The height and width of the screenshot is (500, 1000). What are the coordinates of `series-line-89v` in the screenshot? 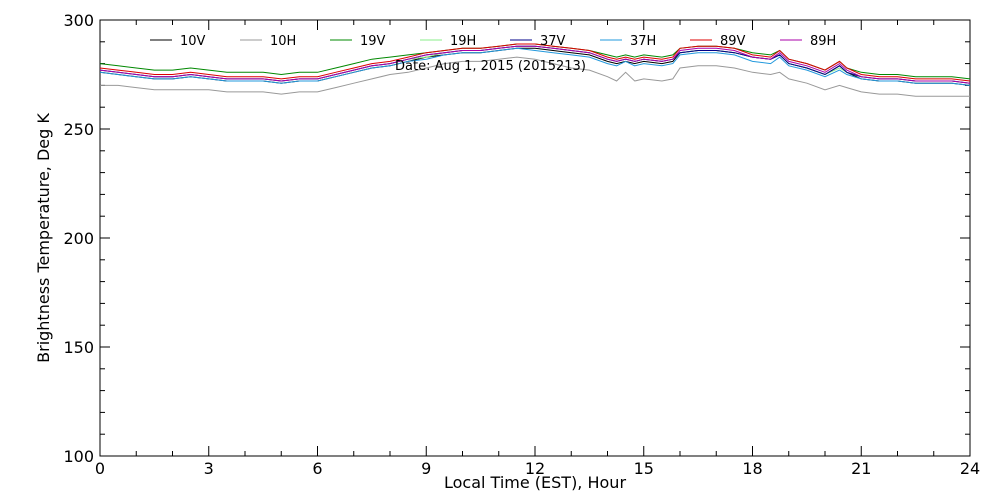 It's located at (535, 62).